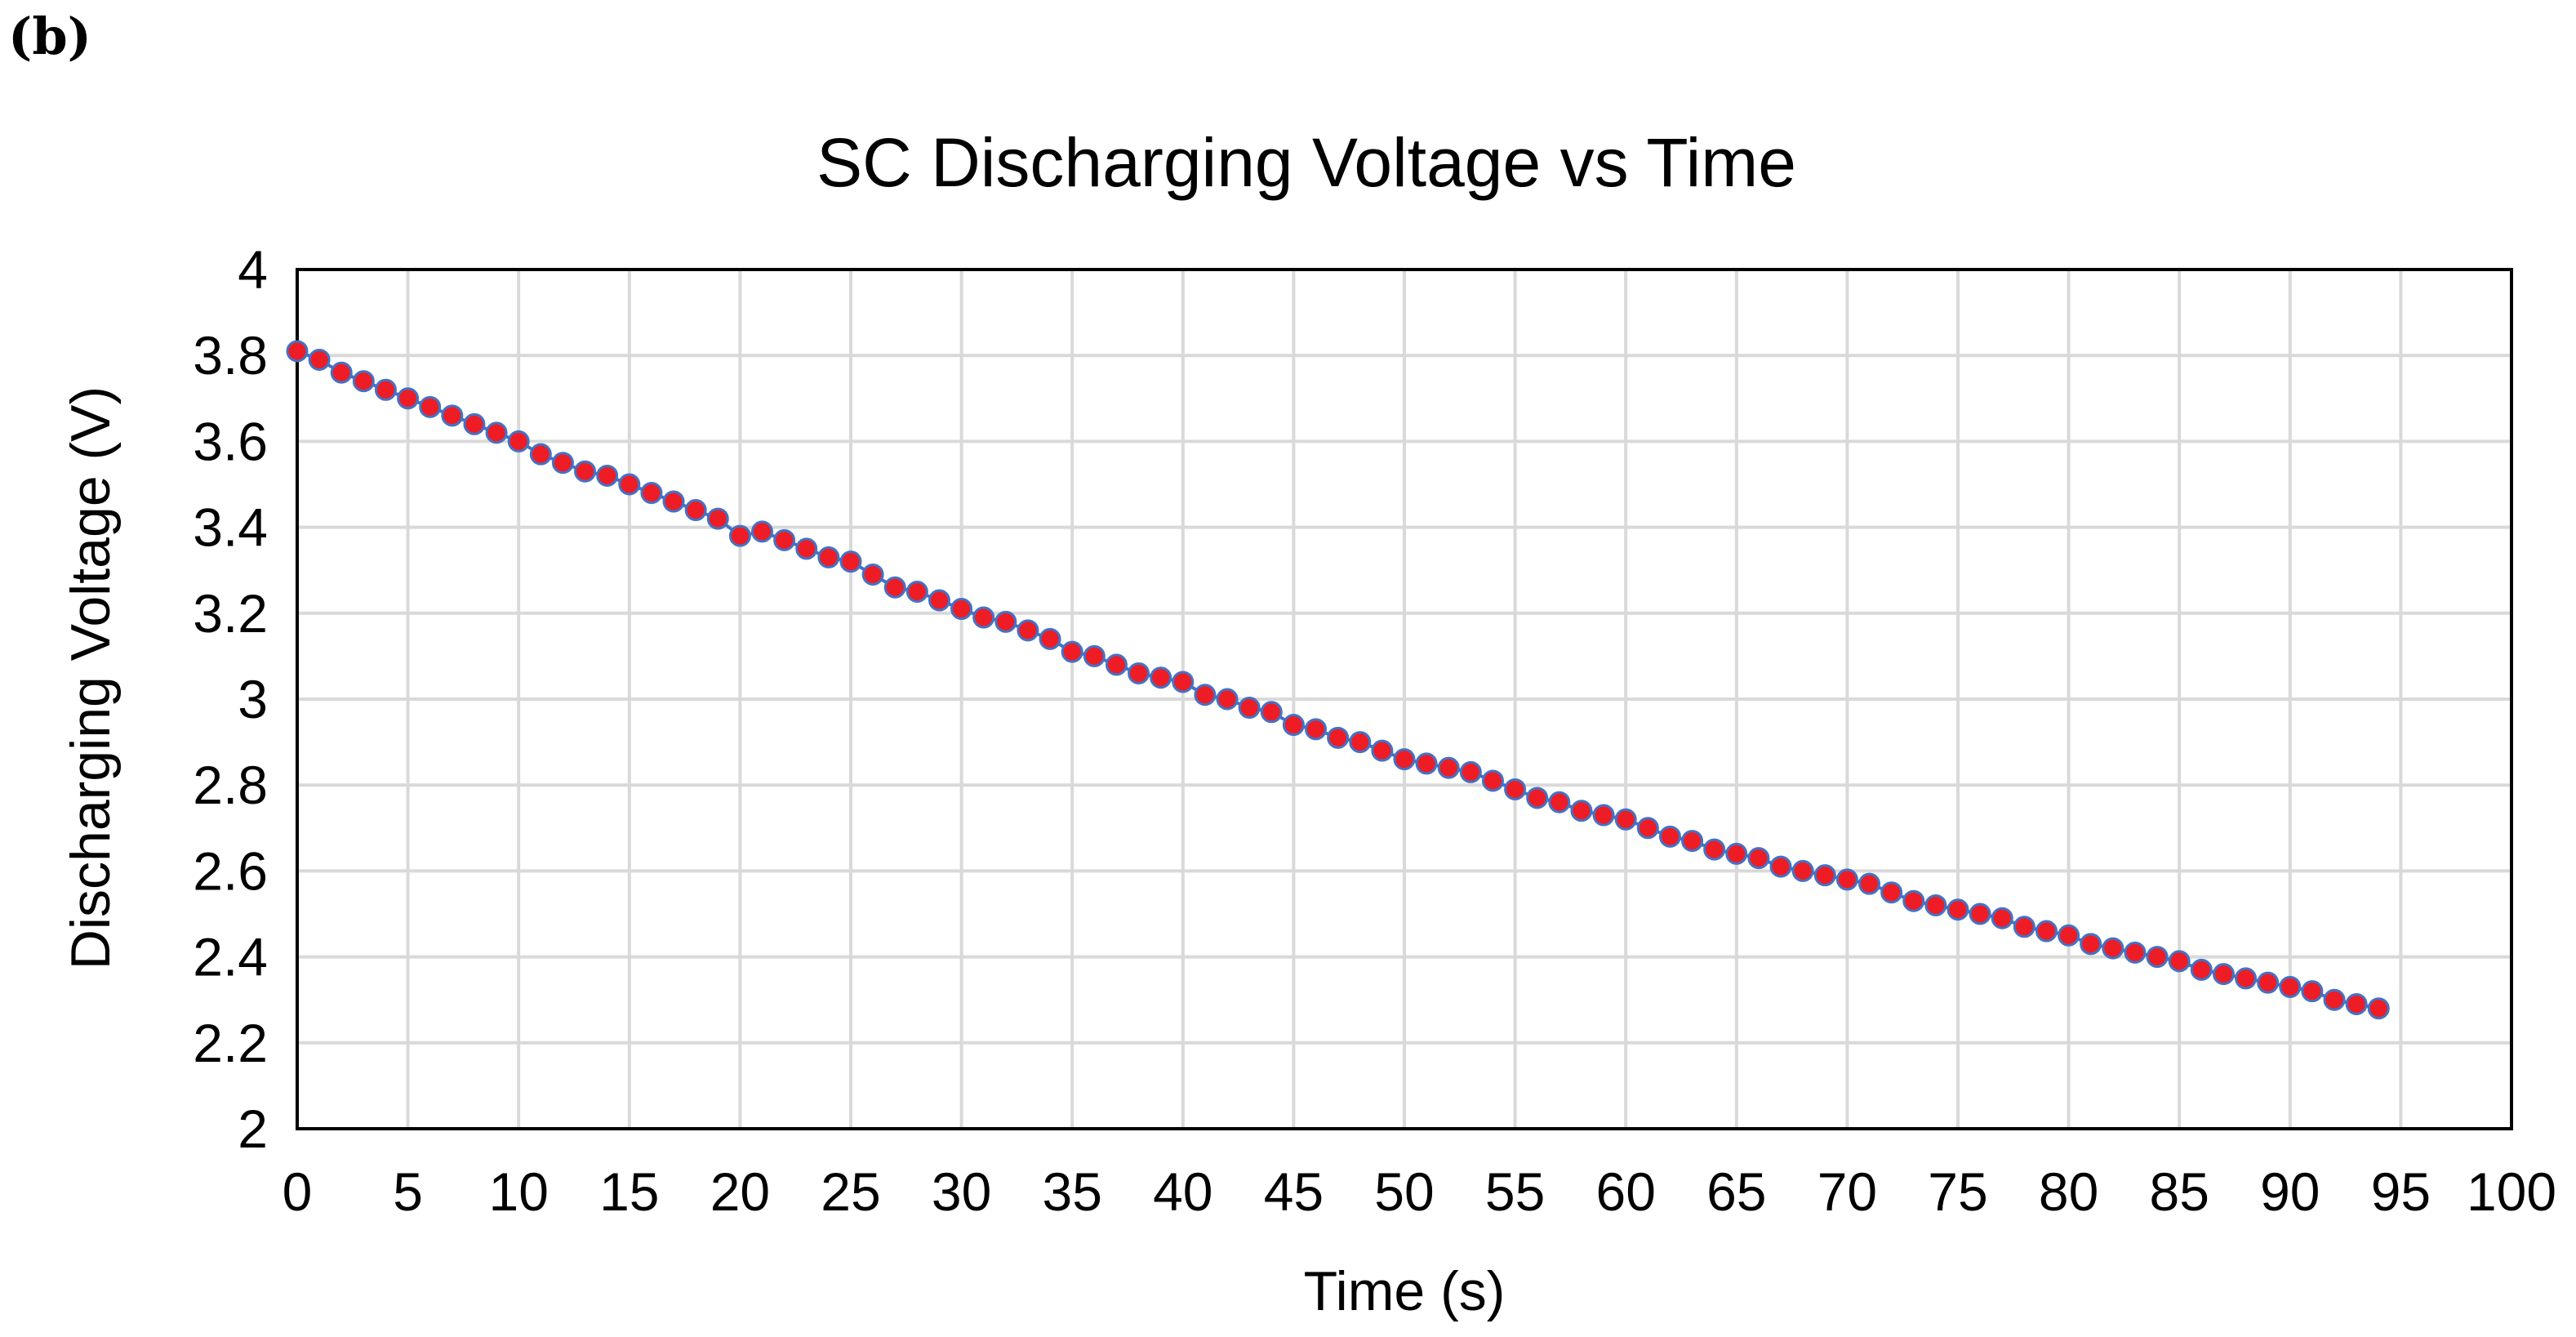  Describe the element at coordinates (231, 785) in the screenshot. I see `y-tick-label: 2.8` at that location.